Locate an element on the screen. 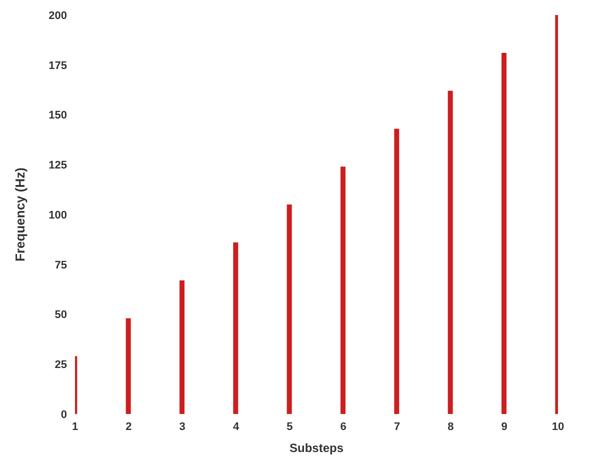 The image size is (589, 470). y-tick-label: 125 is located at coordinates (57, 166).